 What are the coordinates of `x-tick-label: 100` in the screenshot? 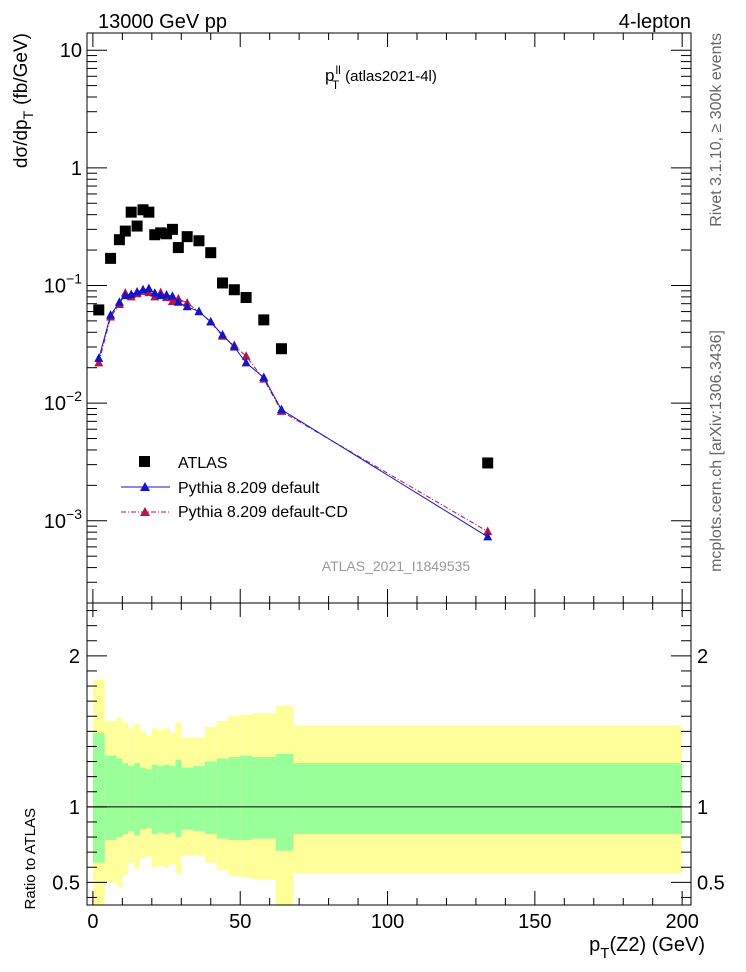 It's located at (387, 922).